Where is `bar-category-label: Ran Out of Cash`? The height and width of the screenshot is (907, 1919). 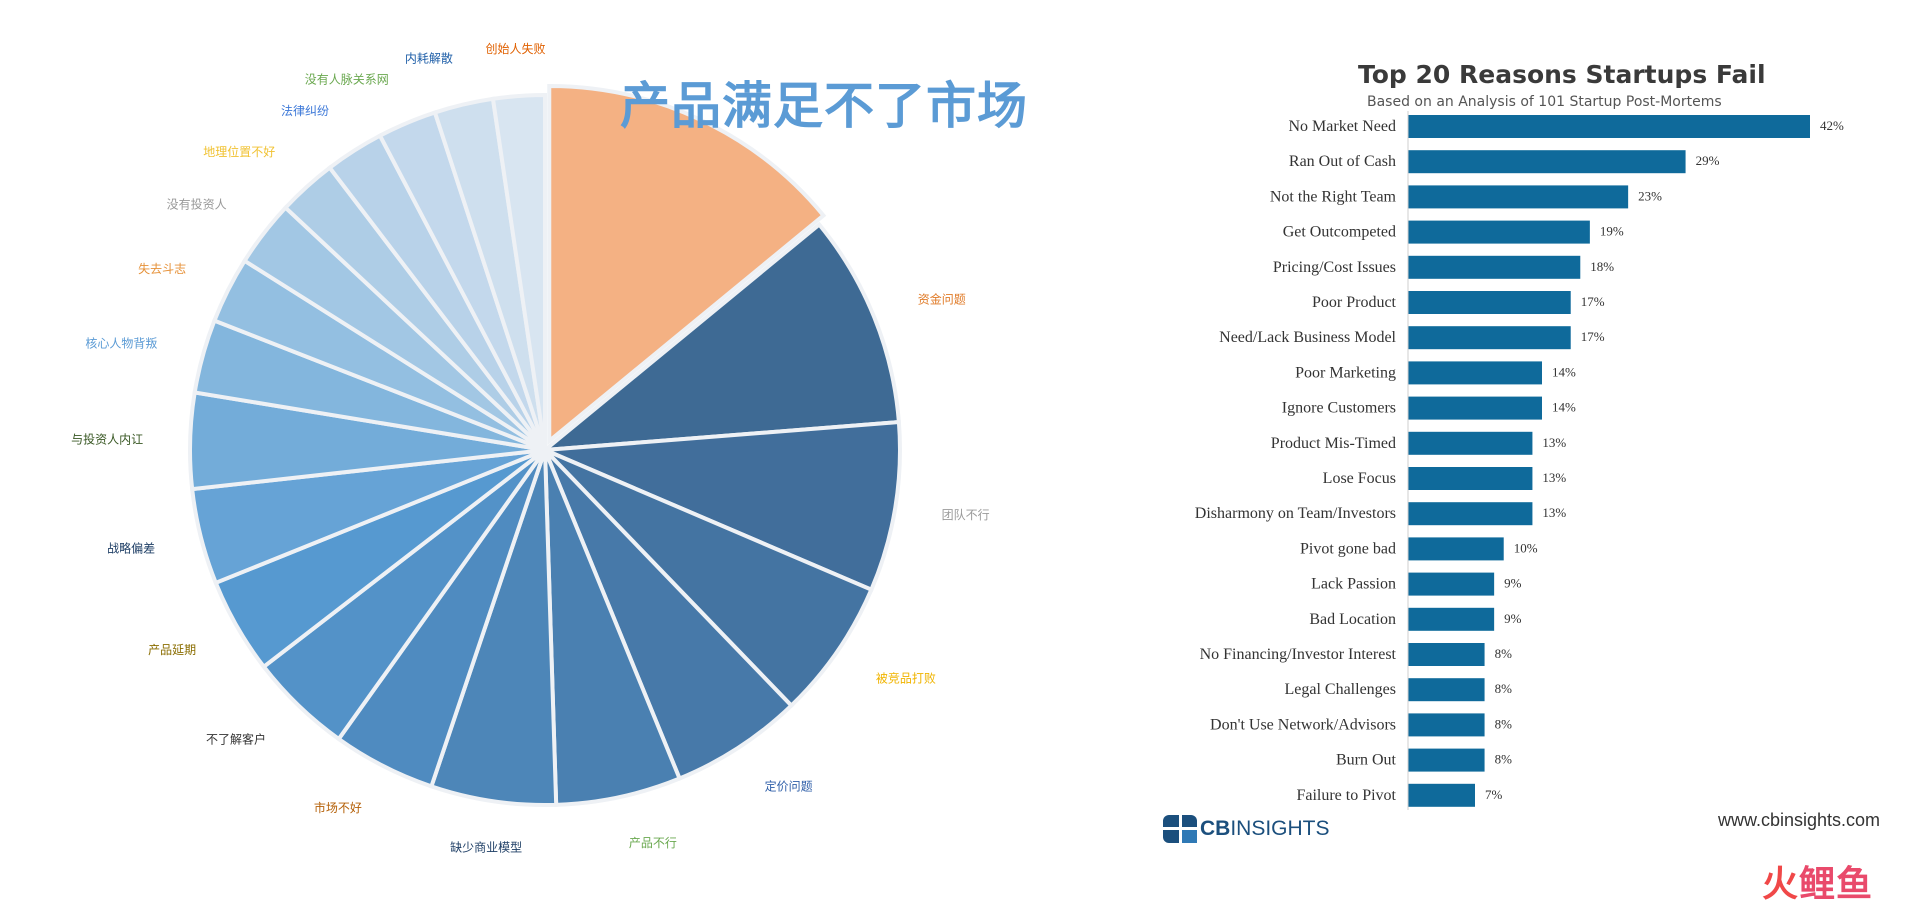 bar-category-label: Ran Out of Cash is located at coordinates (1342, 161).